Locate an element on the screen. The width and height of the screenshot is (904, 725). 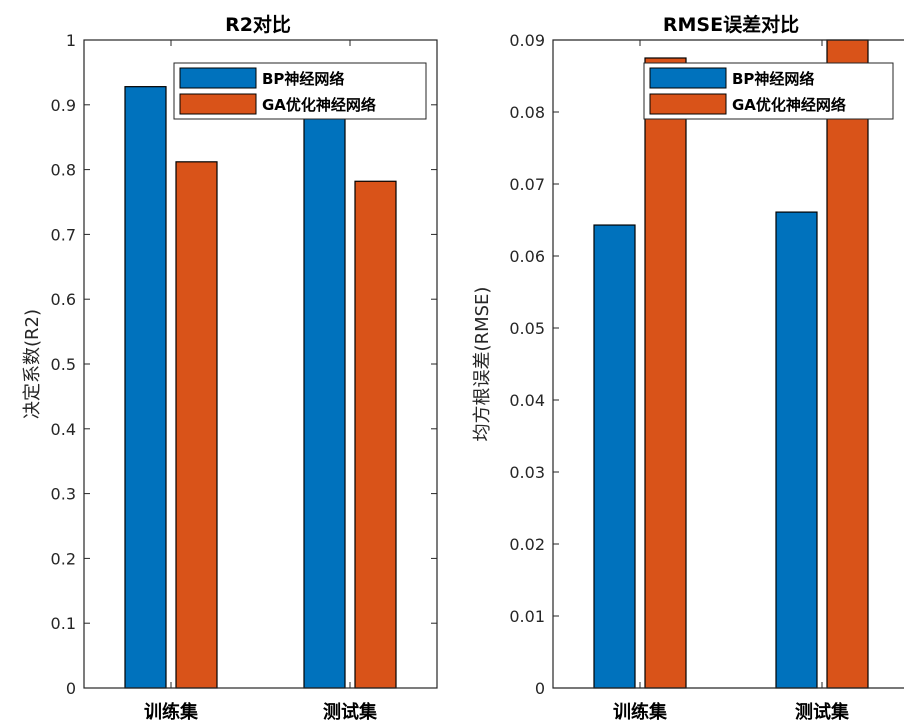
y-tick-label: 0.6 is located at coordinates (63, 299).